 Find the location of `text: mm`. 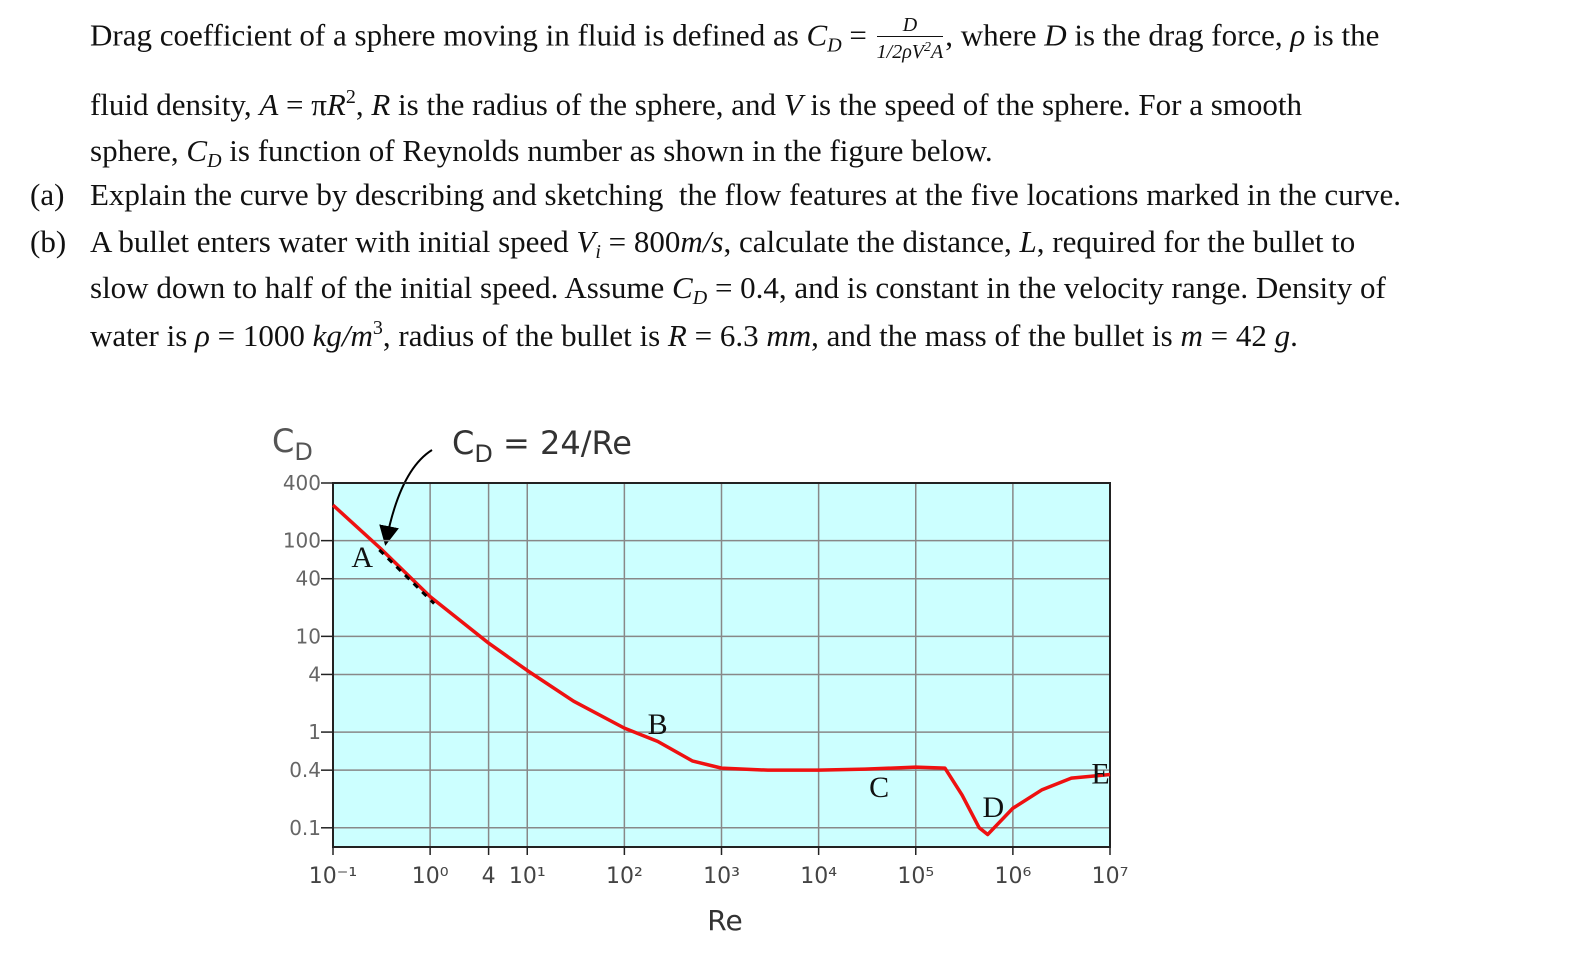

text: mm is located at coordinates (789, 335).